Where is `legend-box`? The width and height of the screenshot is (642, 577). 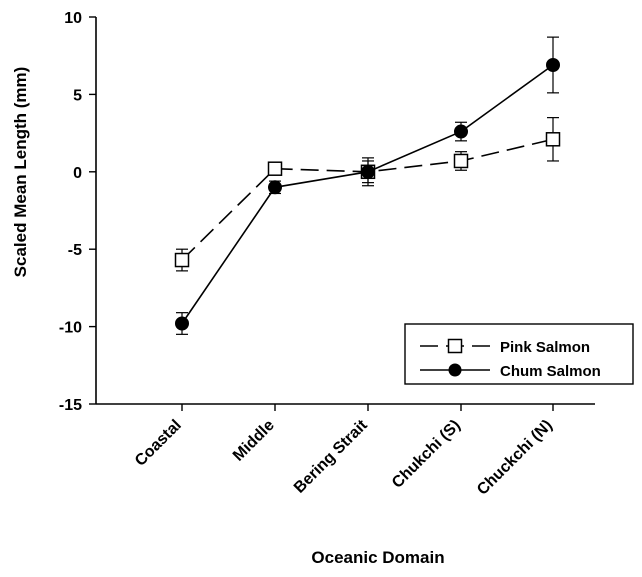 legend-box is located at coordinates (519, 354).